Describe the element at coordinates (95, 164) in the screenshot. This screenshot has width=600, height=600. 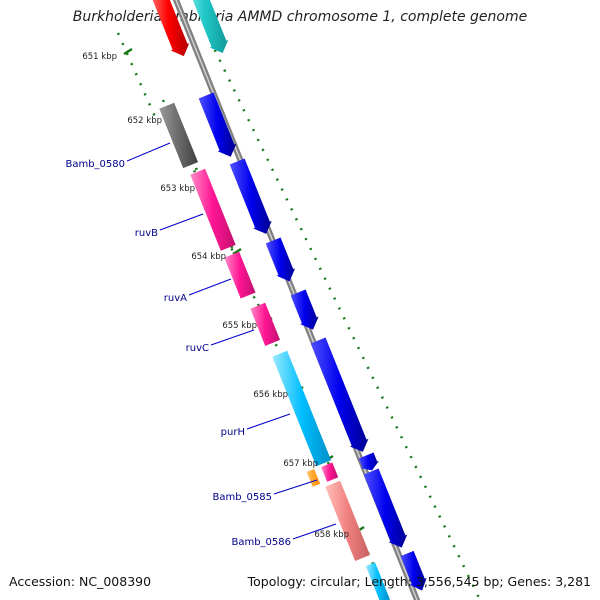
I see `gene-label: Bamb_0580` at that location.